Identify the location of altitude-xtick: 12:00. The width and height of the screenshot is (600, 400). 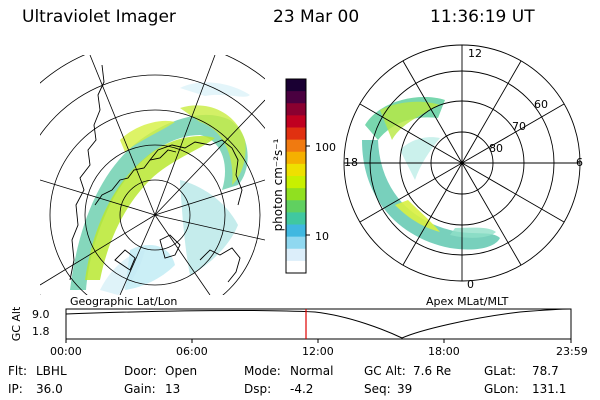
(318, 351).